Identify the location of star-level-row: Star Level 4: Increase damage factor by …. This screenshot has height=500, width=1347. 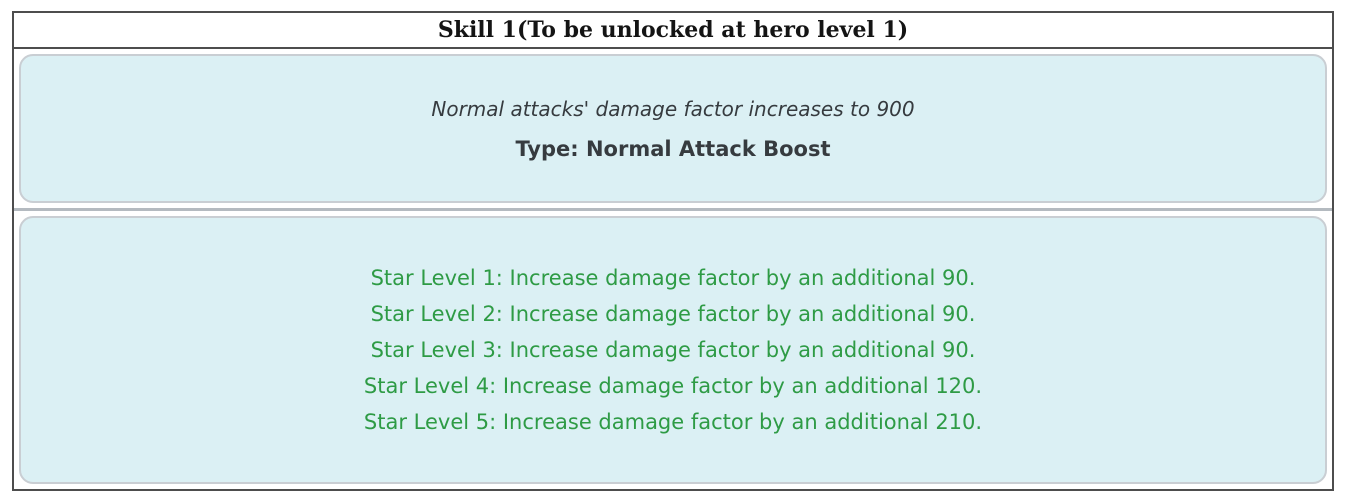
(673, 386).